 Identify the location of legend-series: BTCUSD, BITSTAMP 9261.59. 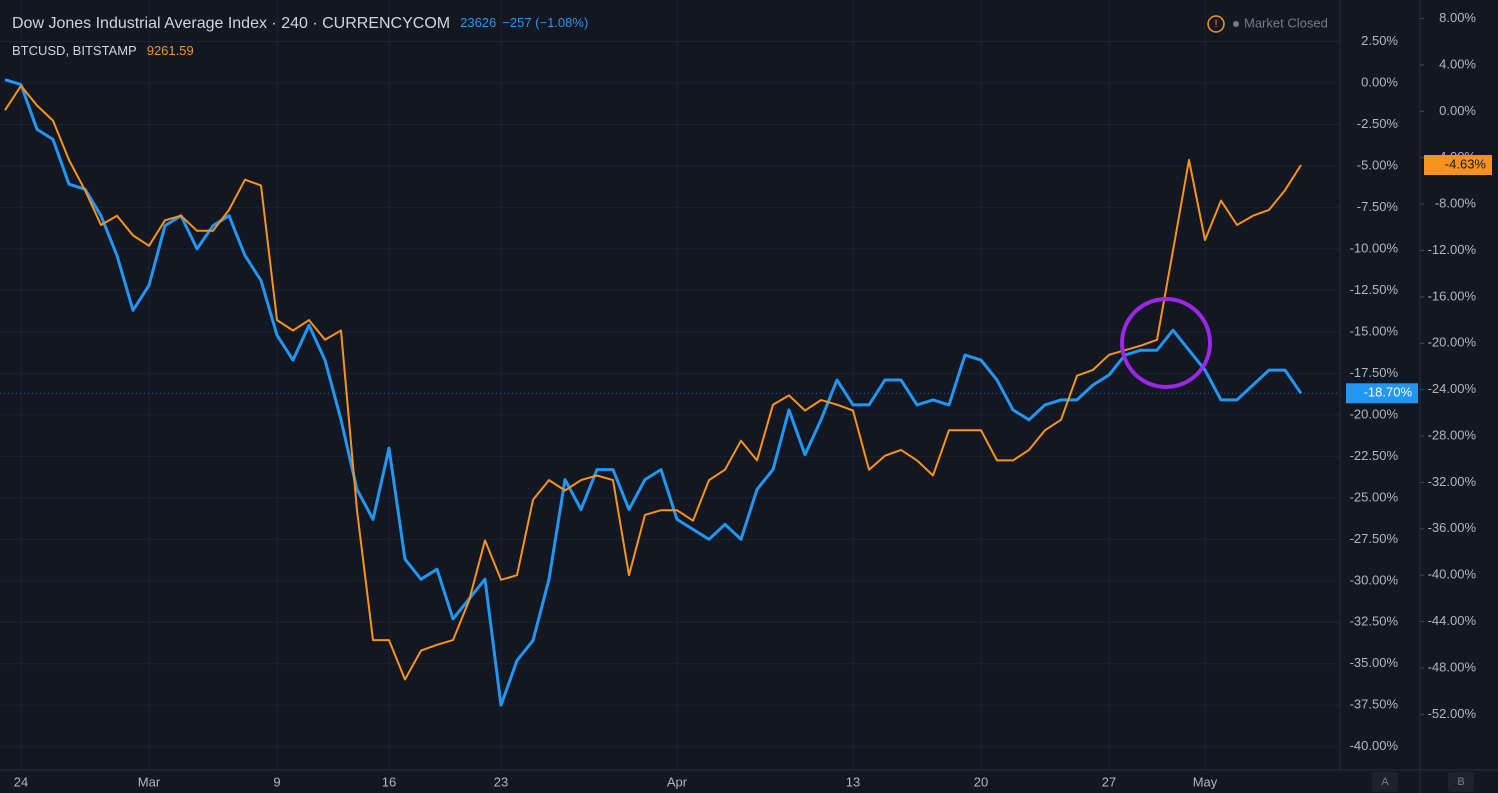
(103, 50).